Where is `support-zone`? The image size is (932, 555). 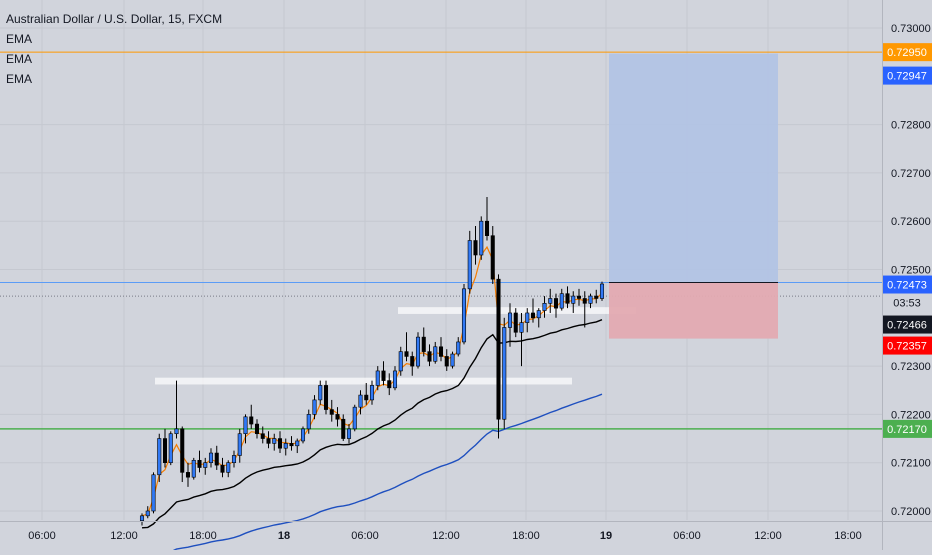 support-zone is located at coordinates (517, 310).